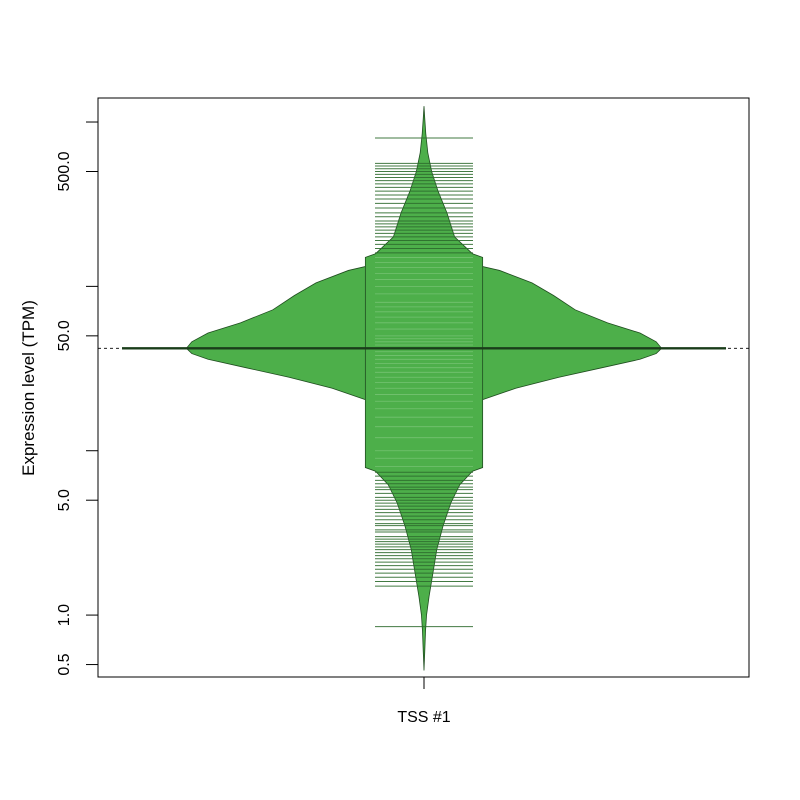  I want to click on y-tick-label: 0.5, so click(64, 664).